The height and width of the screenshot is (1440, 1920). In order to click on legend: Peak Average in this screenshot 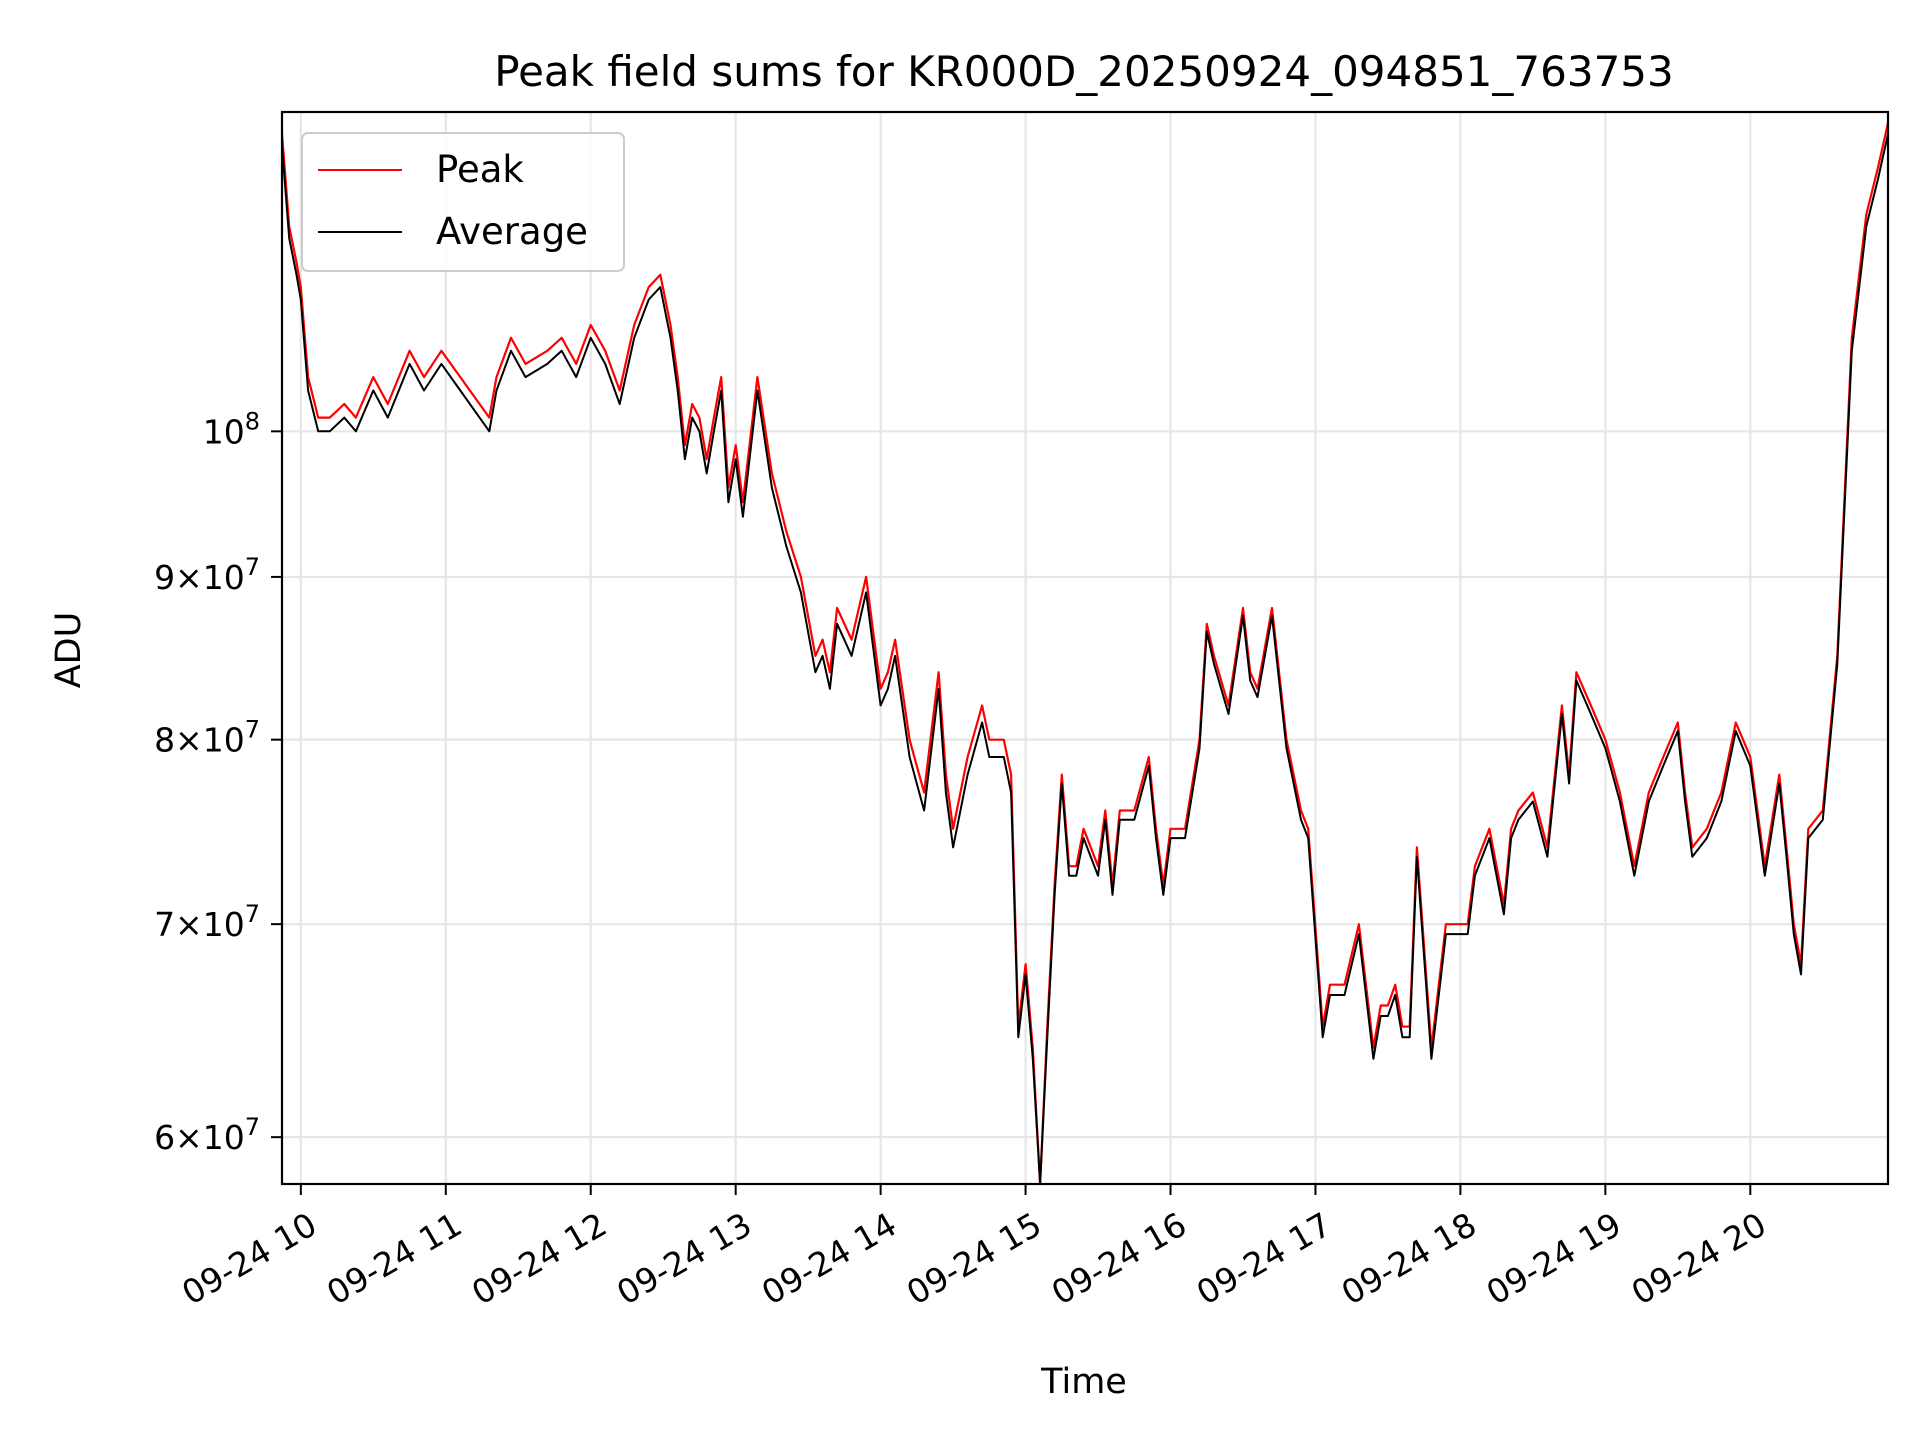, I will do `click(463, 202)`.